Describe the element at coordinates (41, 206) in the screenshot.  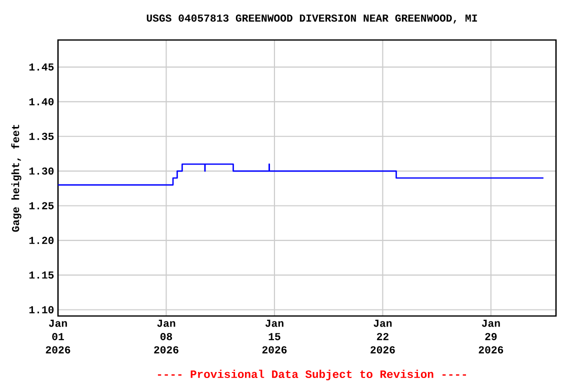
I see `y-tick-label: 1.25` at that location.